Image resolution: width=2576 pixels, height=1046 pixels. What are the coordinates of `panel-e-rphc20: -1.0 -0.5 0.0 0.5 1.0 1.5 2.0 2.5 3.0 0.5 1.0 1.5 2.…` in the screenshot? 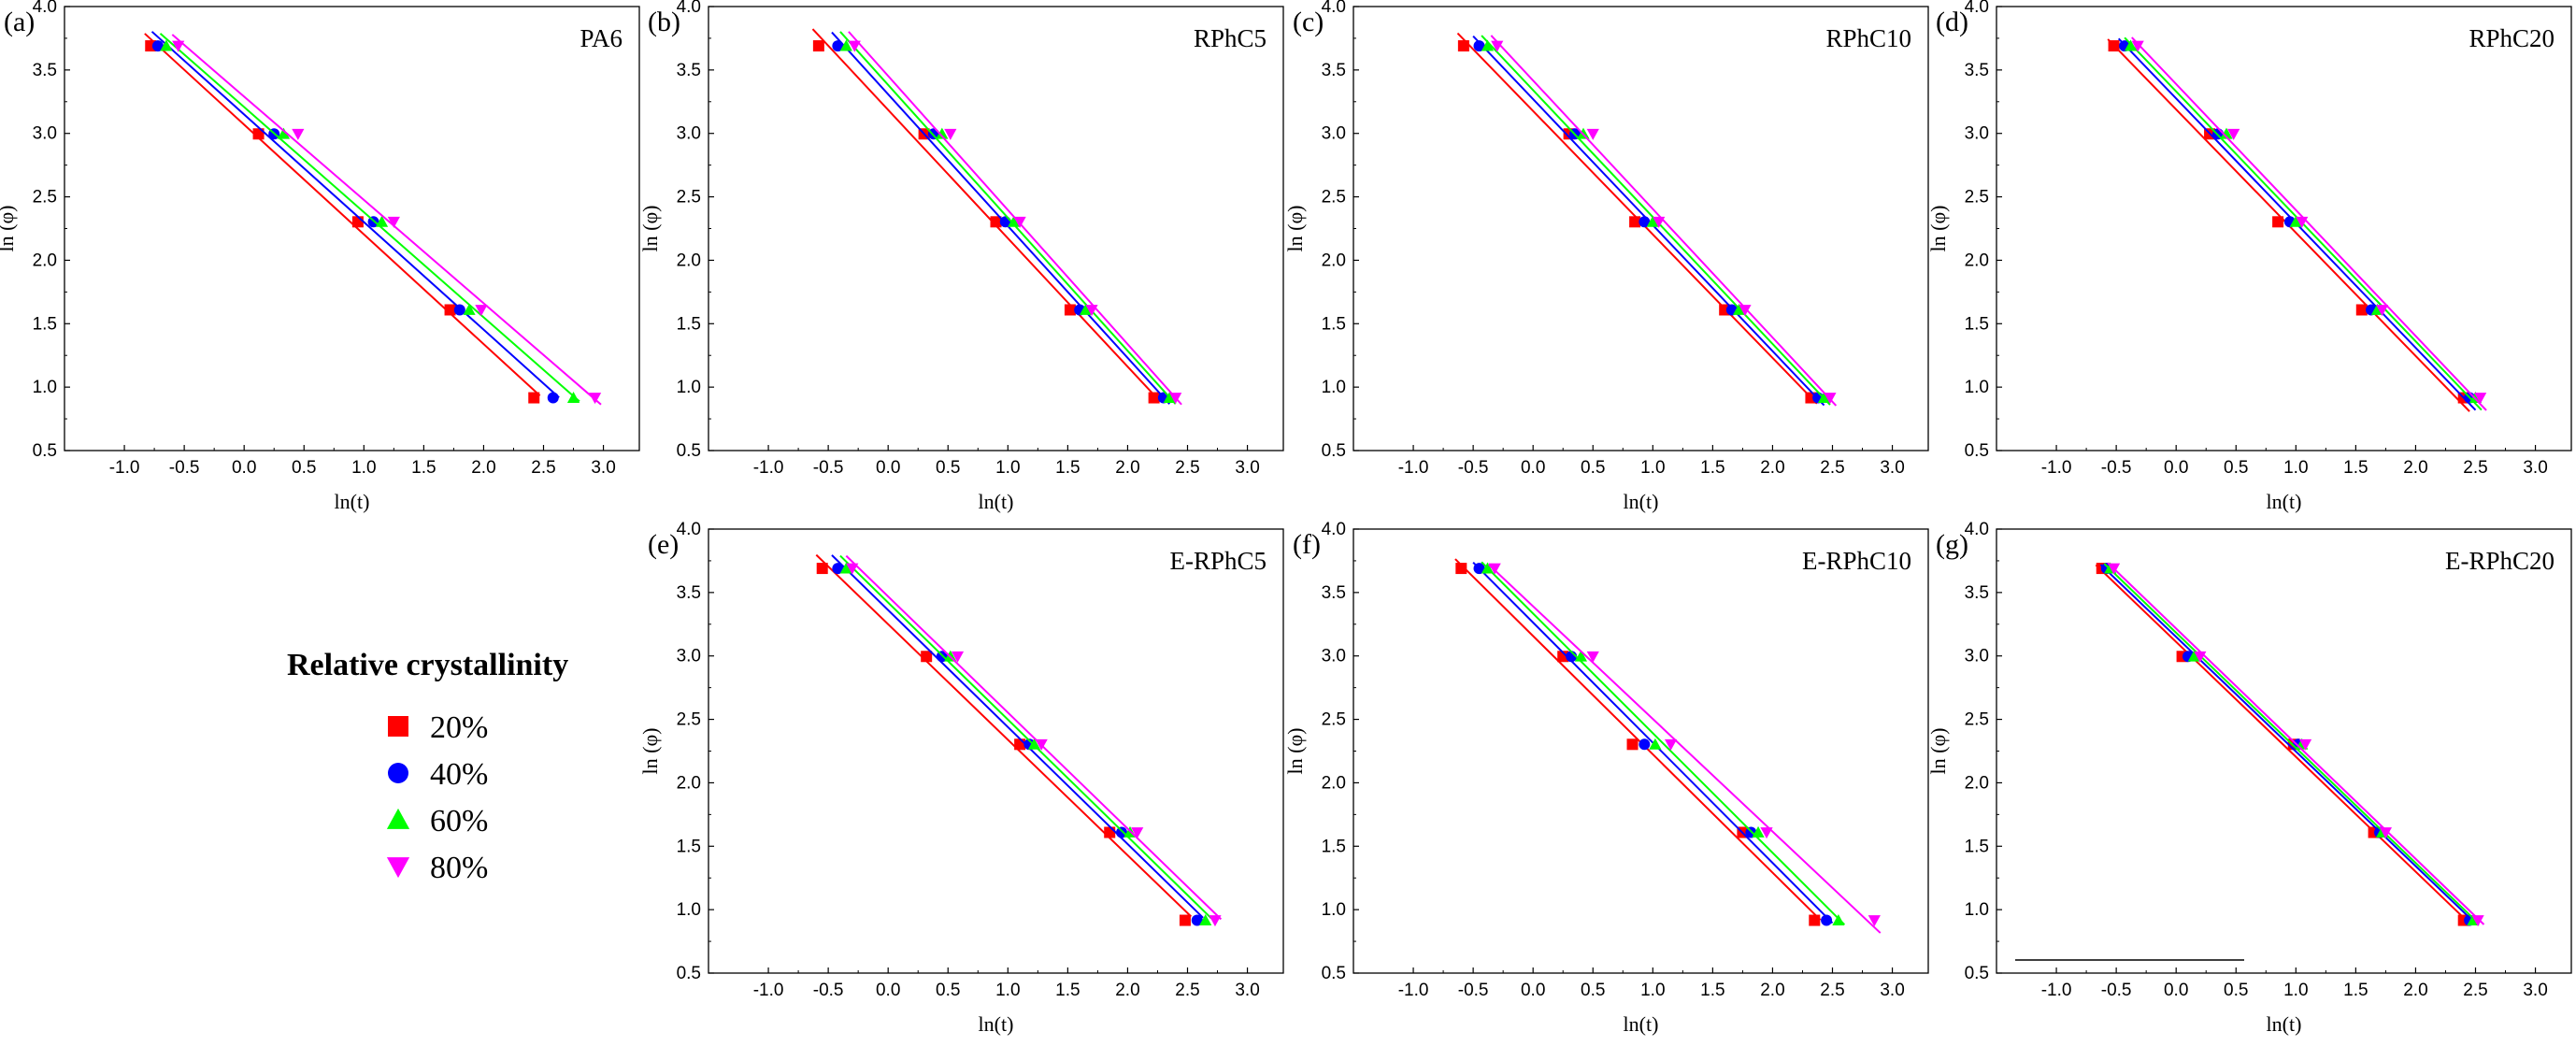 It's located at (2249, 778).